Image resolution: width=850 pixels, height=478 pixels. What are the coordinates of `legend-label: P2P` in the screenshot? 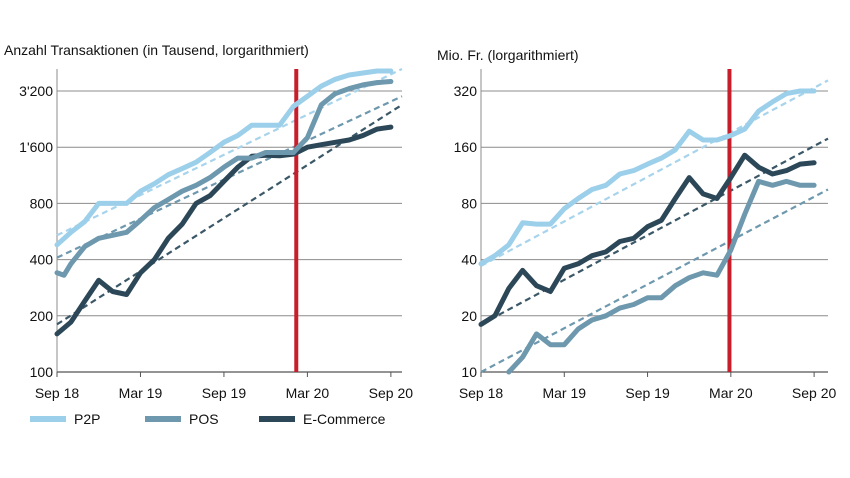 It's located at (87, 419).